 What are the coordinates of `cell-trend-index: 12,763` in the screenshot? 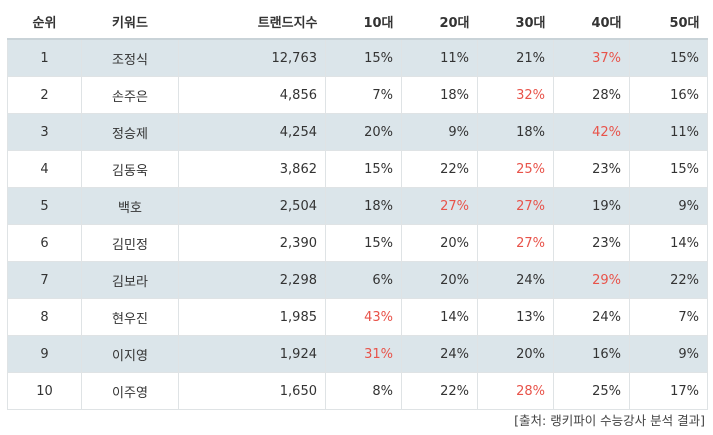 It's located at (252, 57).